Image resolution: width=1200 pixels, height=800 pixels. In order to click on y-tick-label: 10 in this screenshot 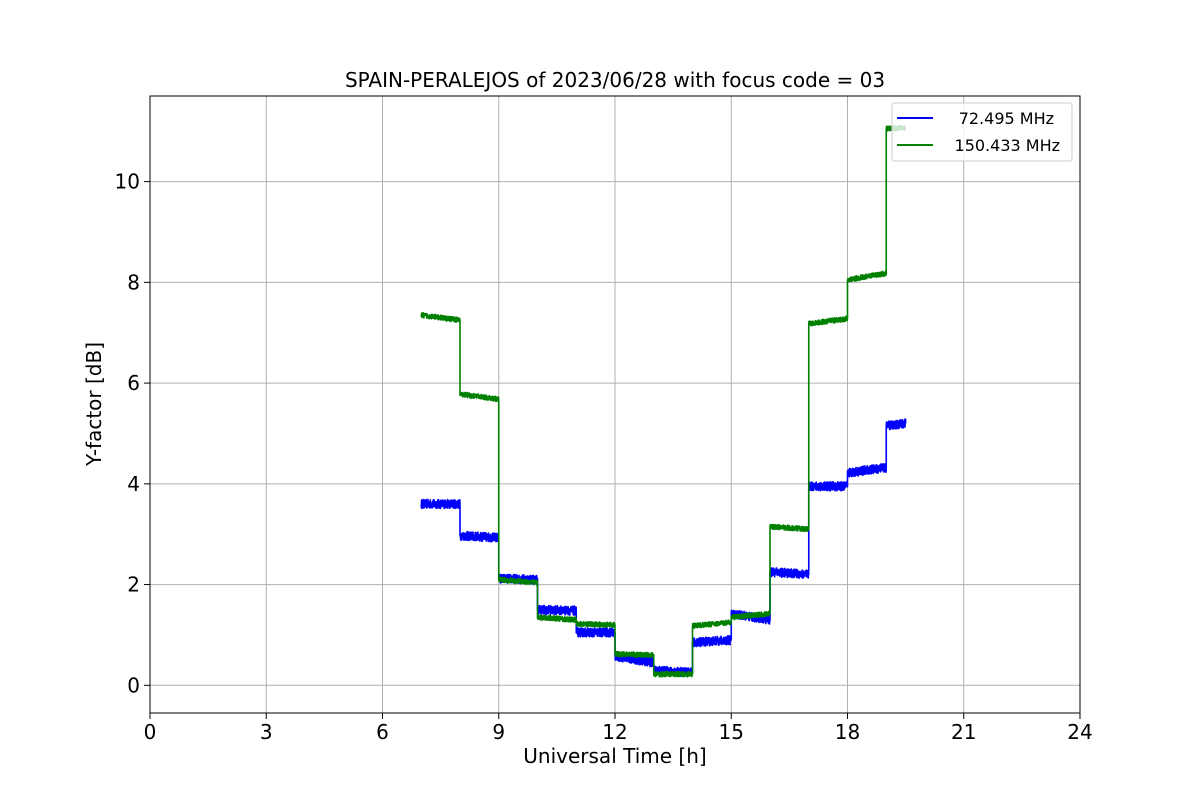, I will do `click(127, 182)`.